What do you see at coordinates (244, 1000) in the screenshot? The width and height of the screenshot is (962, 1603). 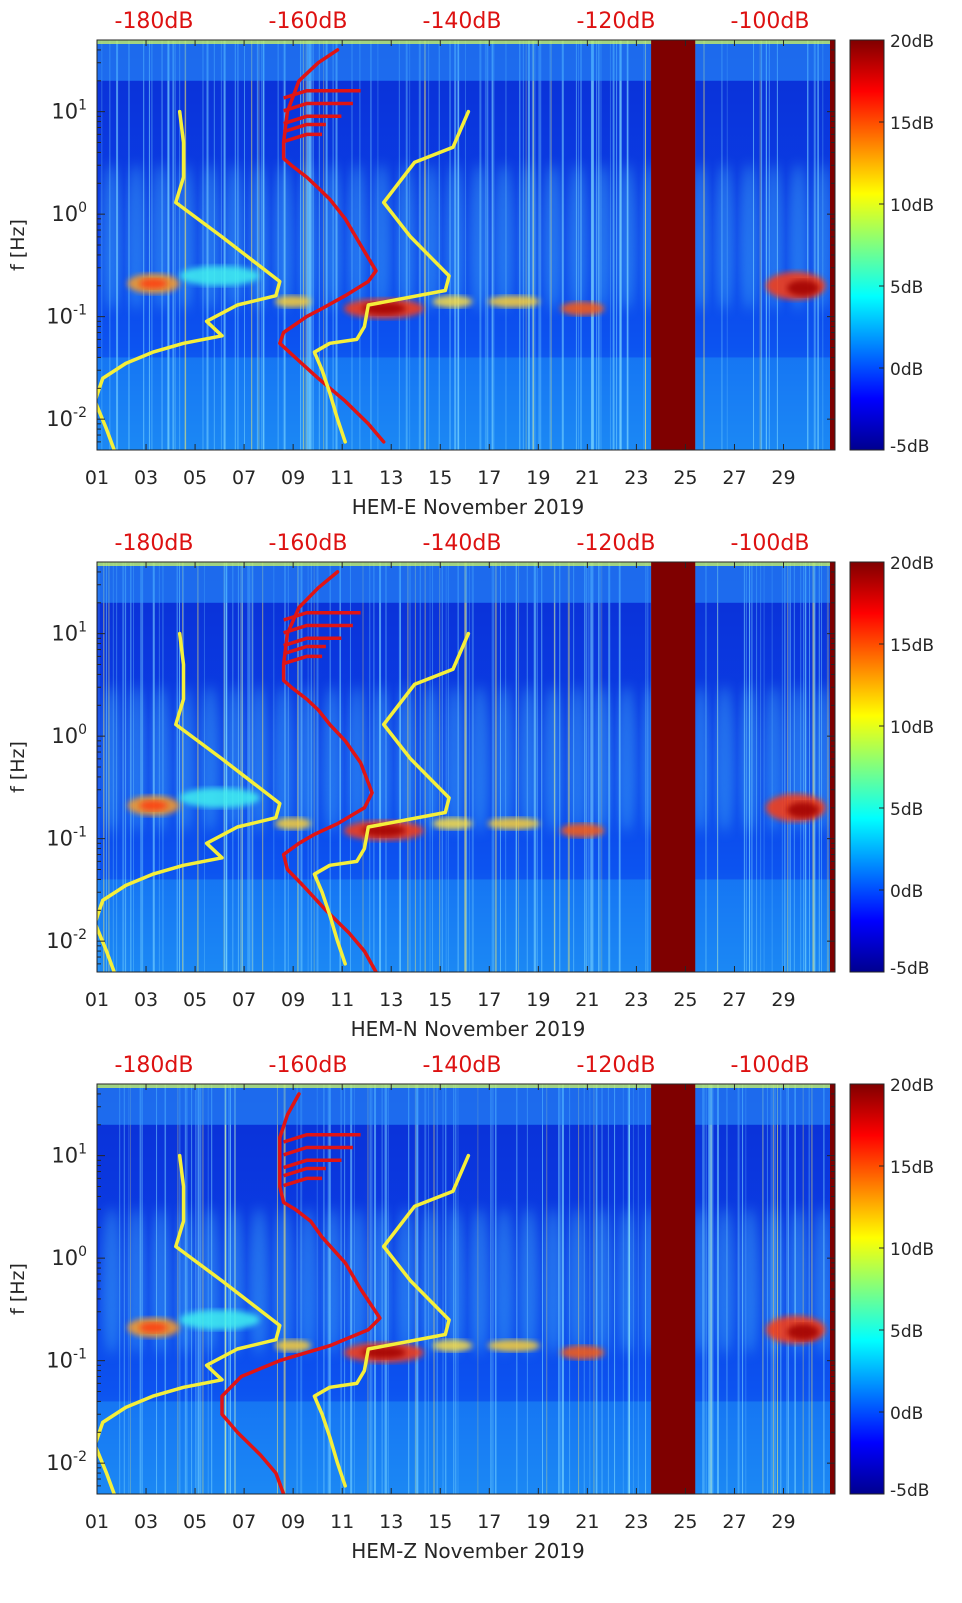 I see `x-tick-label: 07` at bounding box center [244, 1000].